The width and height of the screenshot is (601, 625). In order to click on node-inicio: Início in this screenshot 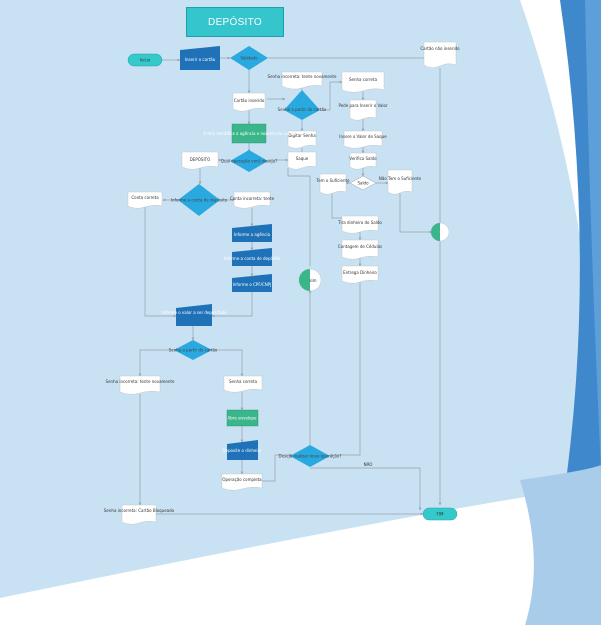, I will do `click(145, 60)`.